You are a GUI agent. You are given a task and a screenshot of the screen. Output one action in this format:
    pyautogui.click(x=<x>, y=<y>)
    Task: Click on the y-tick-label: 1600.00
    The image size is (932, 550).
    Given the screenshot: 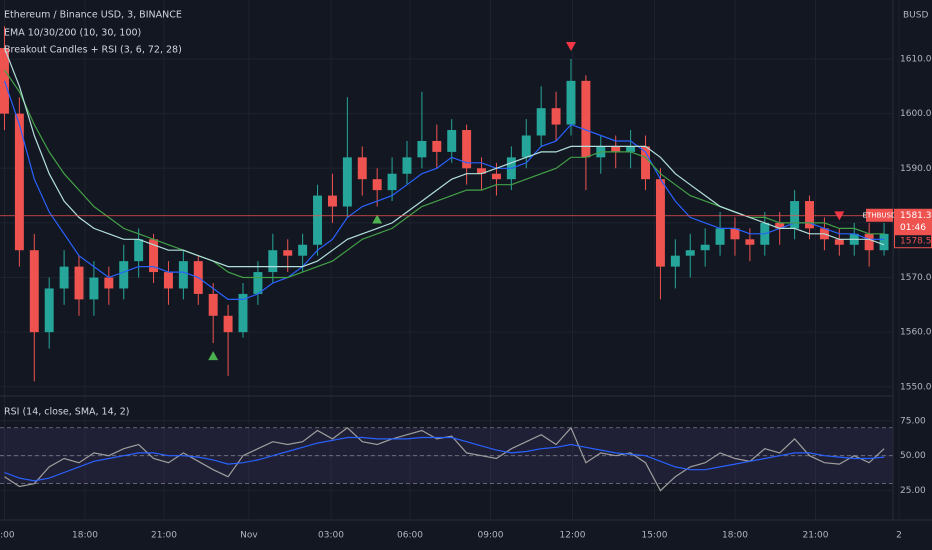 What is the action you would take?
    pyautogui.click(x=916, y=114)
    